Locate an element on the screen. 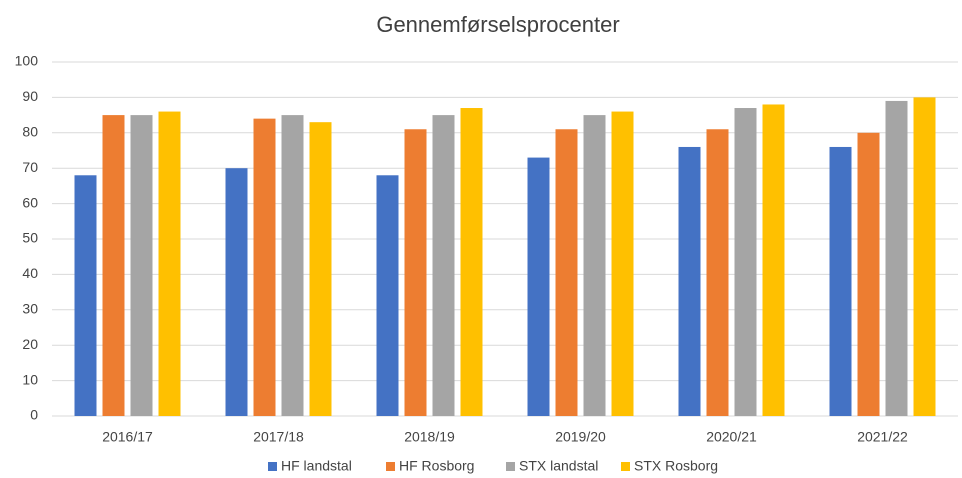 Image resolution: width=962 pixels, height=478 pixels. legend-label: HF landstal is located at coordinates (316, 466).